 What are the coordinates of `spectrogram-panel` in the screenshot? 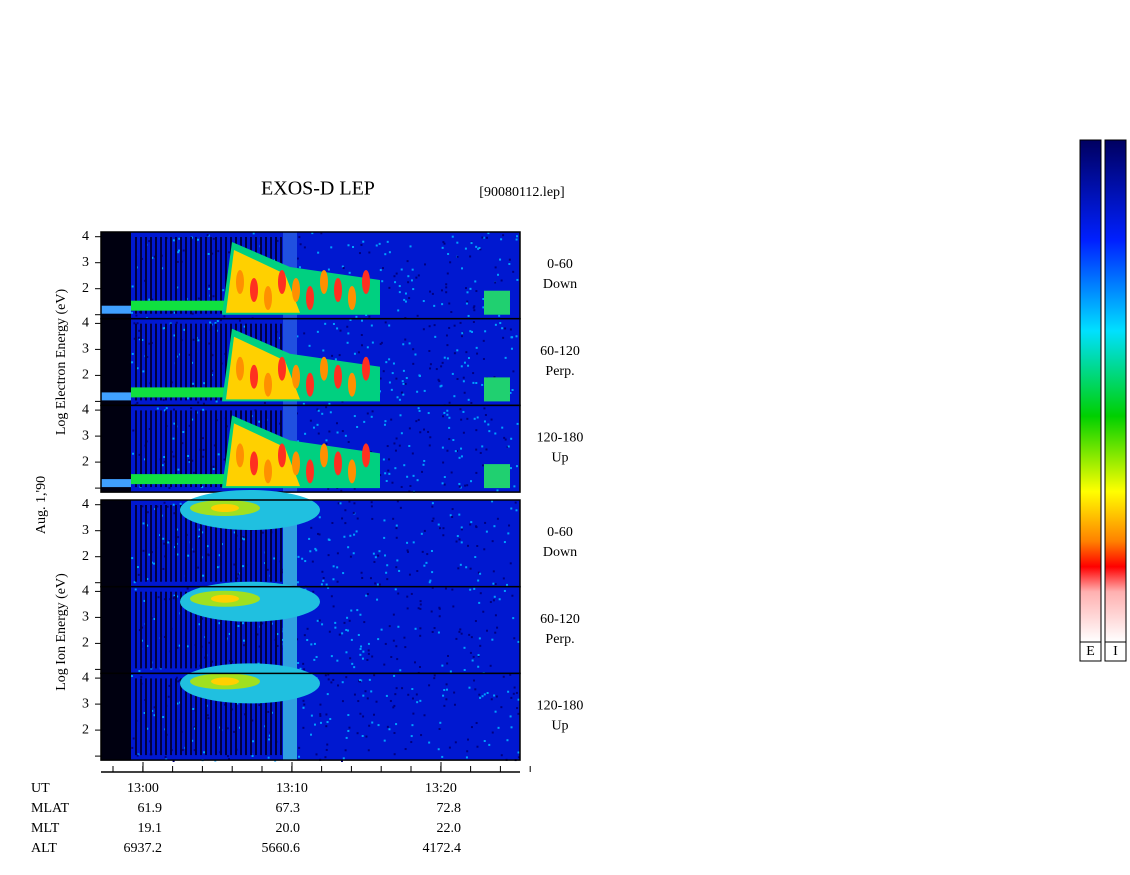 It's located at (310, 449).